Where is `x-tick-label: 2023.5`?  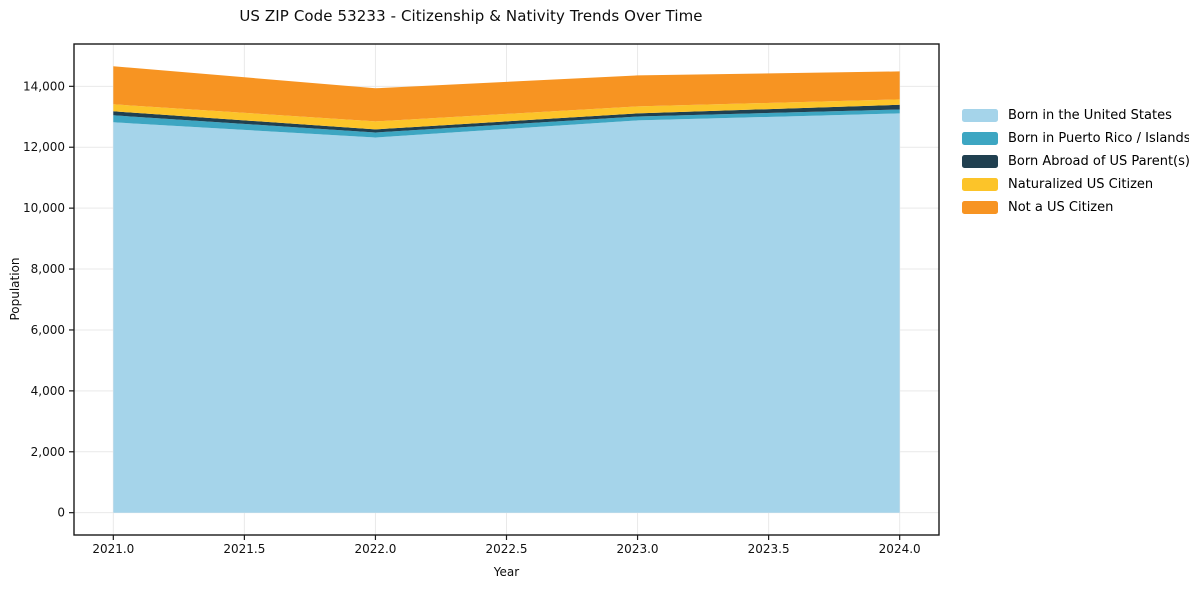
x-tick-label: 2023.5 is located at coordinates (769, 549).